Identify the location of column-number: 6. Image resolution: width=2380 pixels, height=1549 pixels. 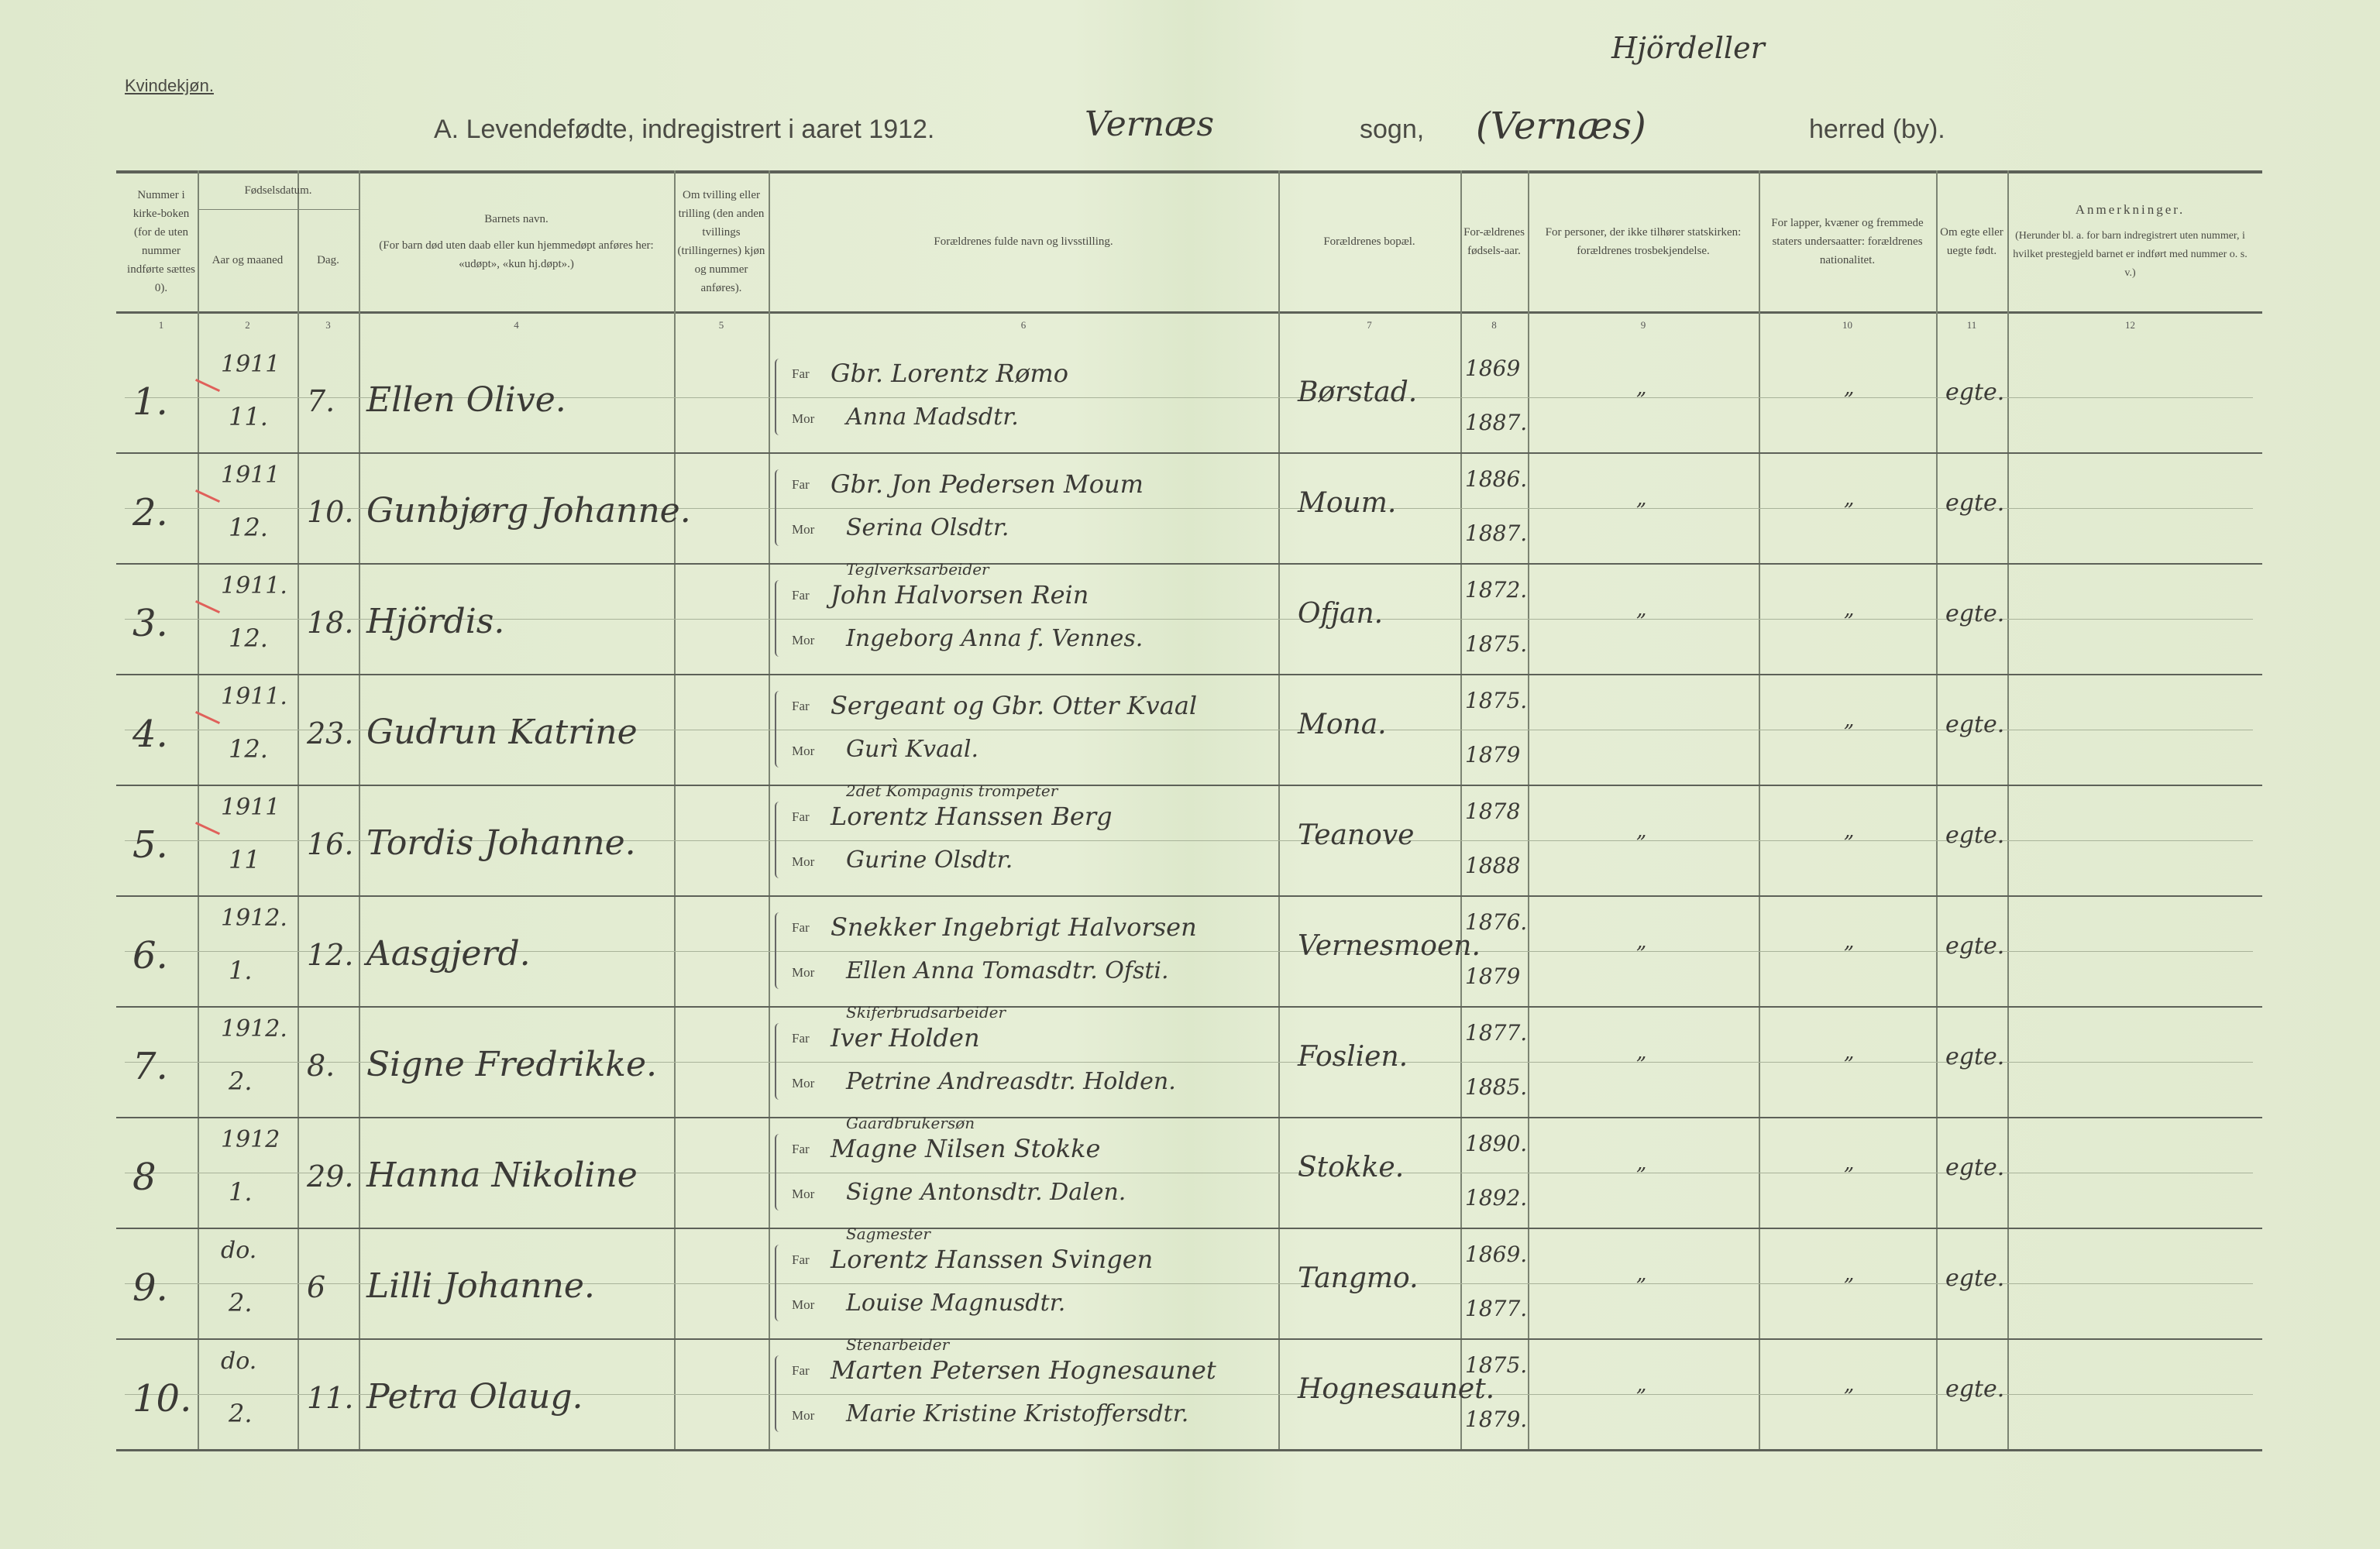
(1024, 325).